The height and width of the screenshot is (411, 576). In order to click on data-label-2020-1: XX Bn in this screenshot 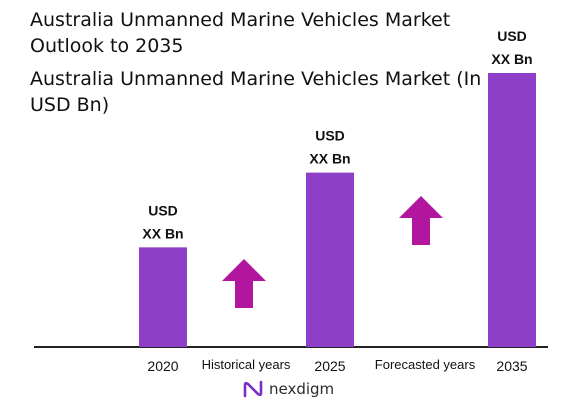, I will do `click(162, 233)`.